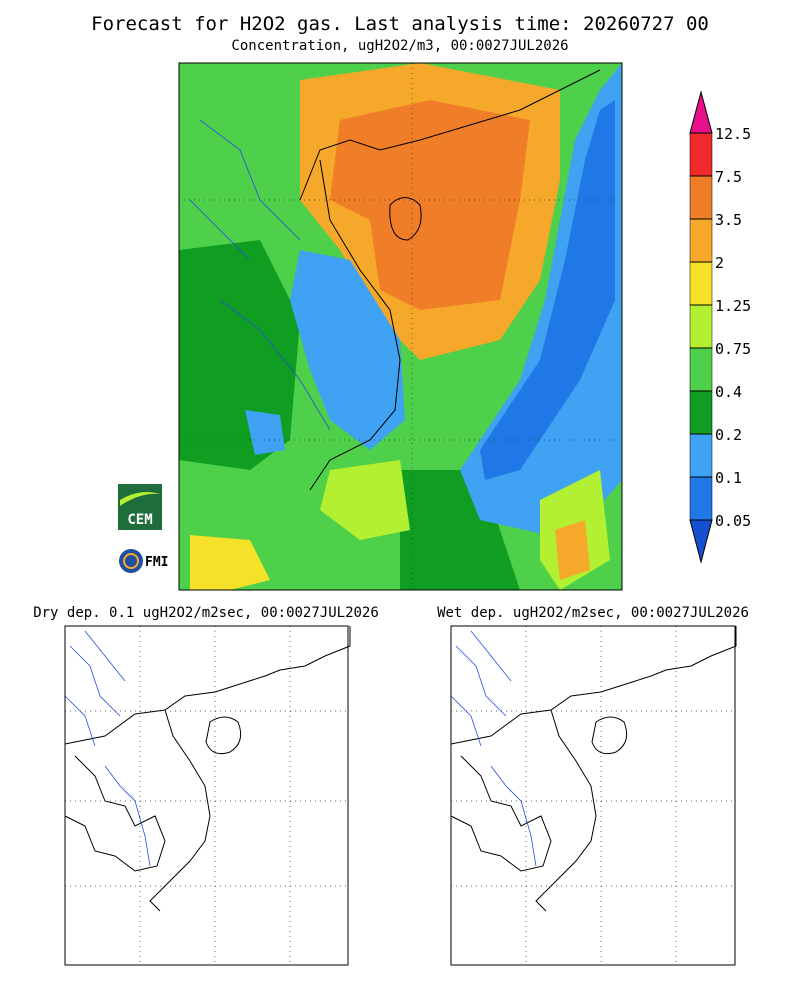 The height and width of the screenshot is (1000, 800). Describe the element at coordinates (728, 177) in the screenshot. I see `colorbar-label: 7.5` at that location.